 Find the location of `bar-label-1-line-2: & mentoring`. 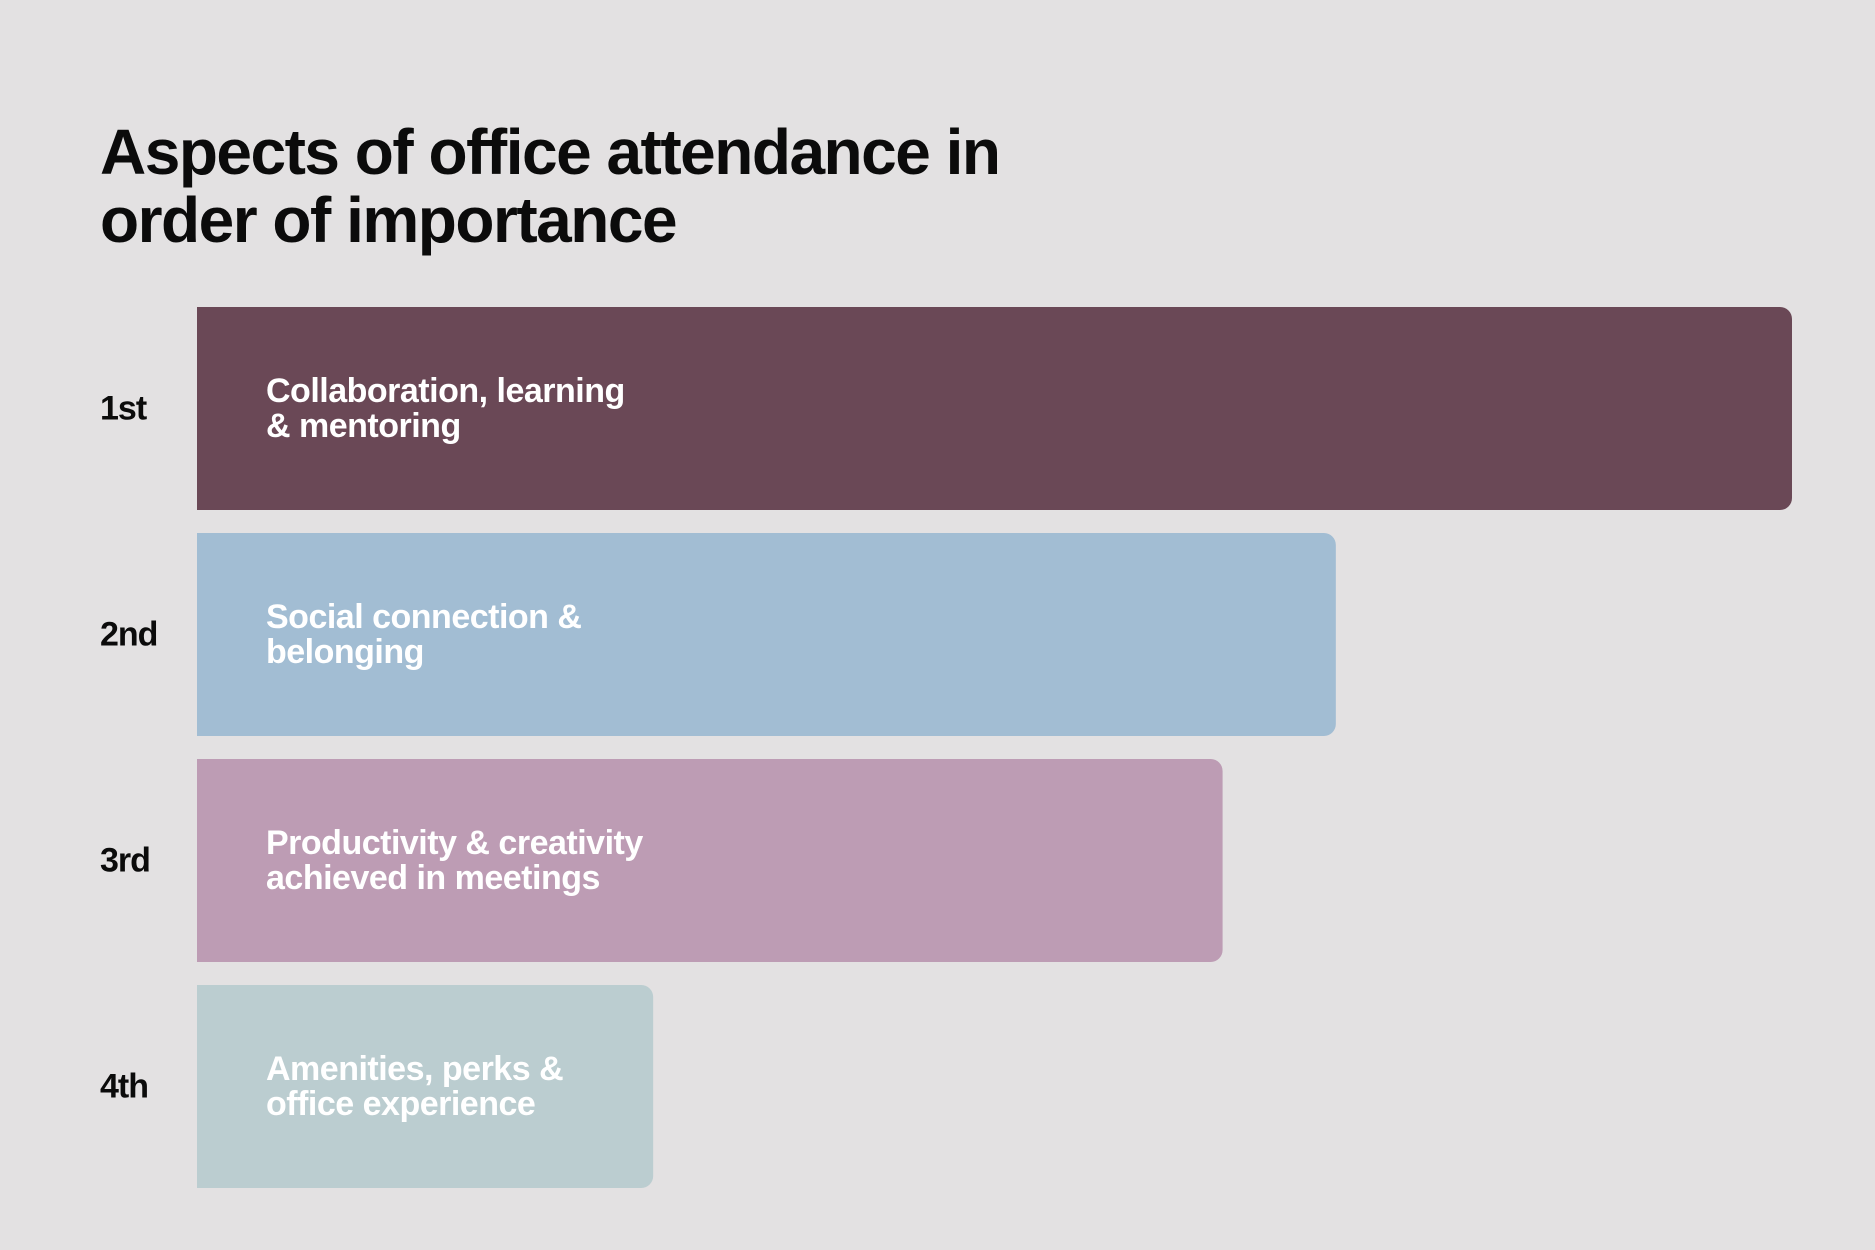

bar-label-1-line-2: & mentoring is located at coordinates (363, 426).